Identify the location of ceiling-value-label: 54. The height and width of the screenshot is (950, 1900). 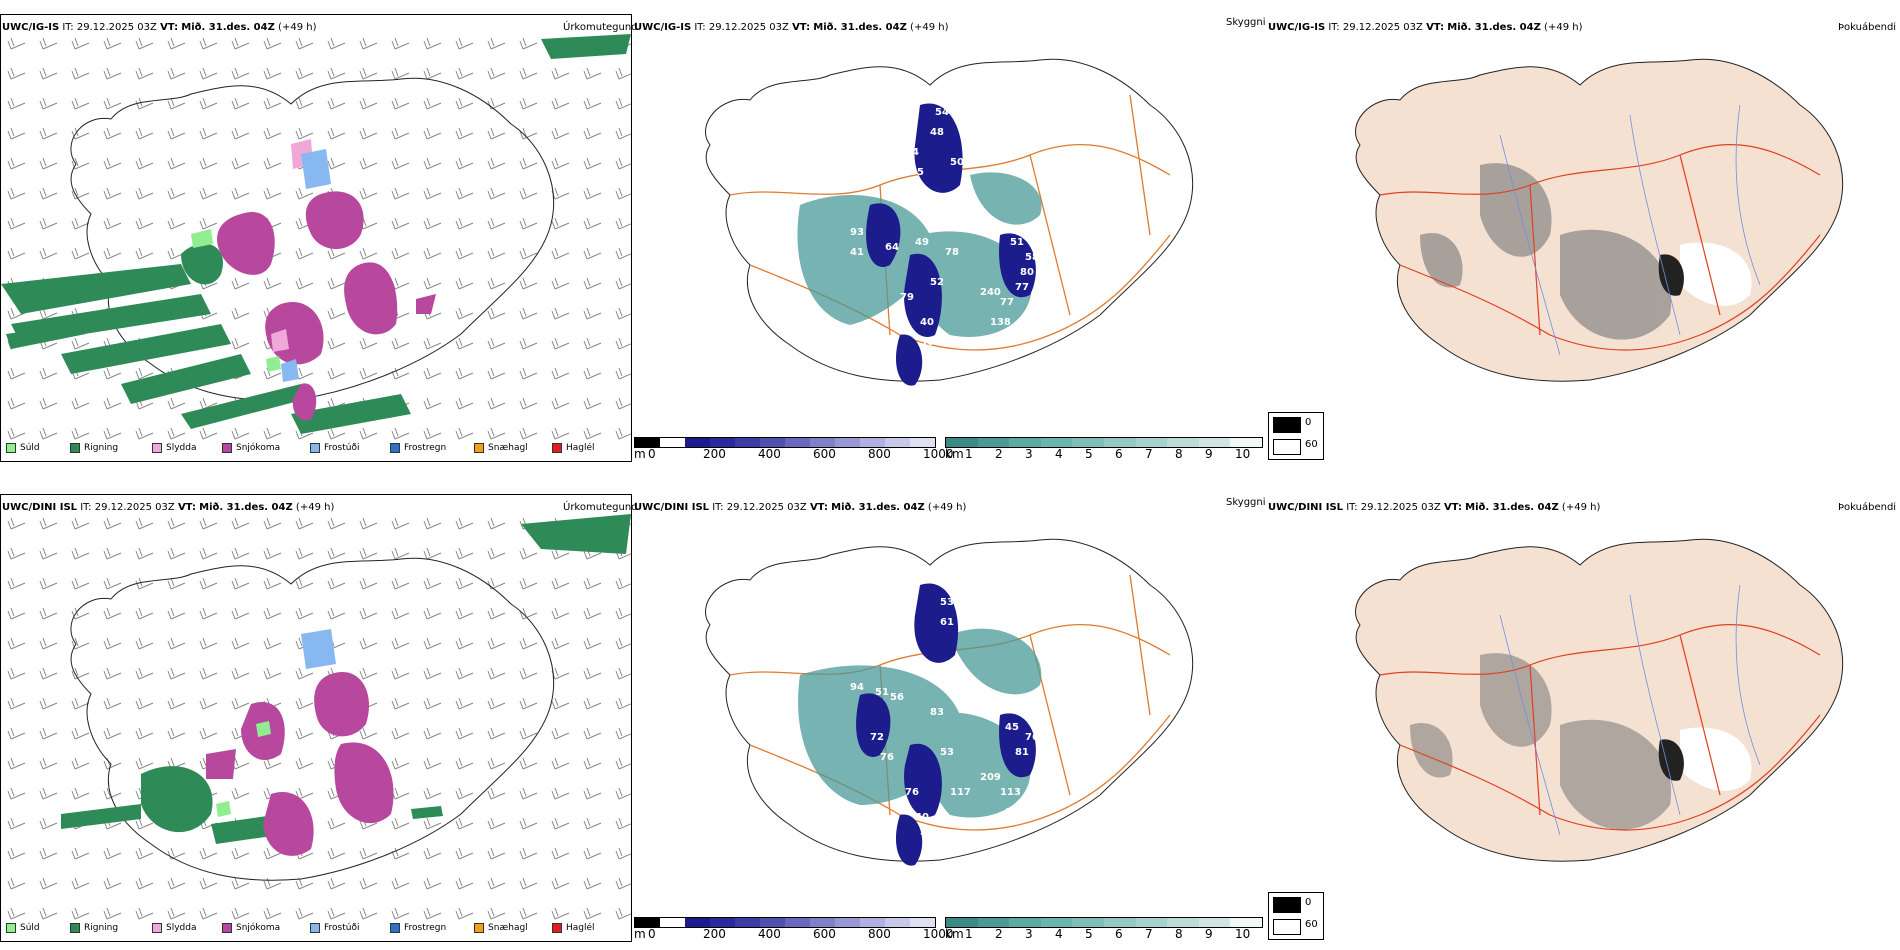
(942, 112).